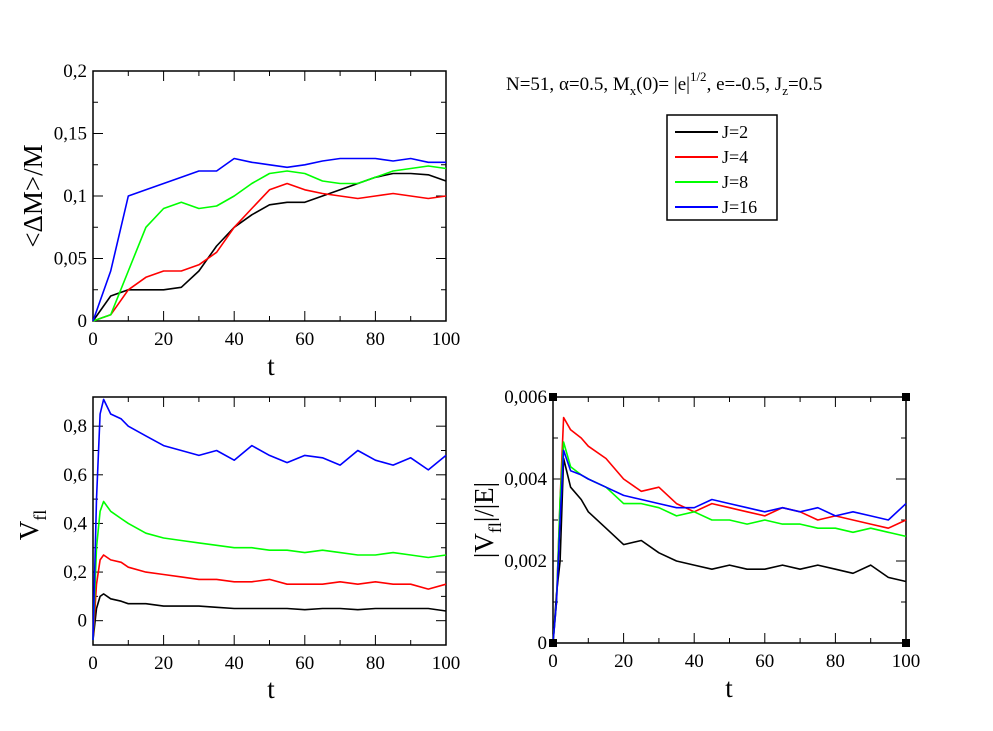 The height and width of the screenshot is (731, 993). Describe the element at coordinates (484, 502) in the screenshot. I see `y-label-rest: |/|E|` at that location.